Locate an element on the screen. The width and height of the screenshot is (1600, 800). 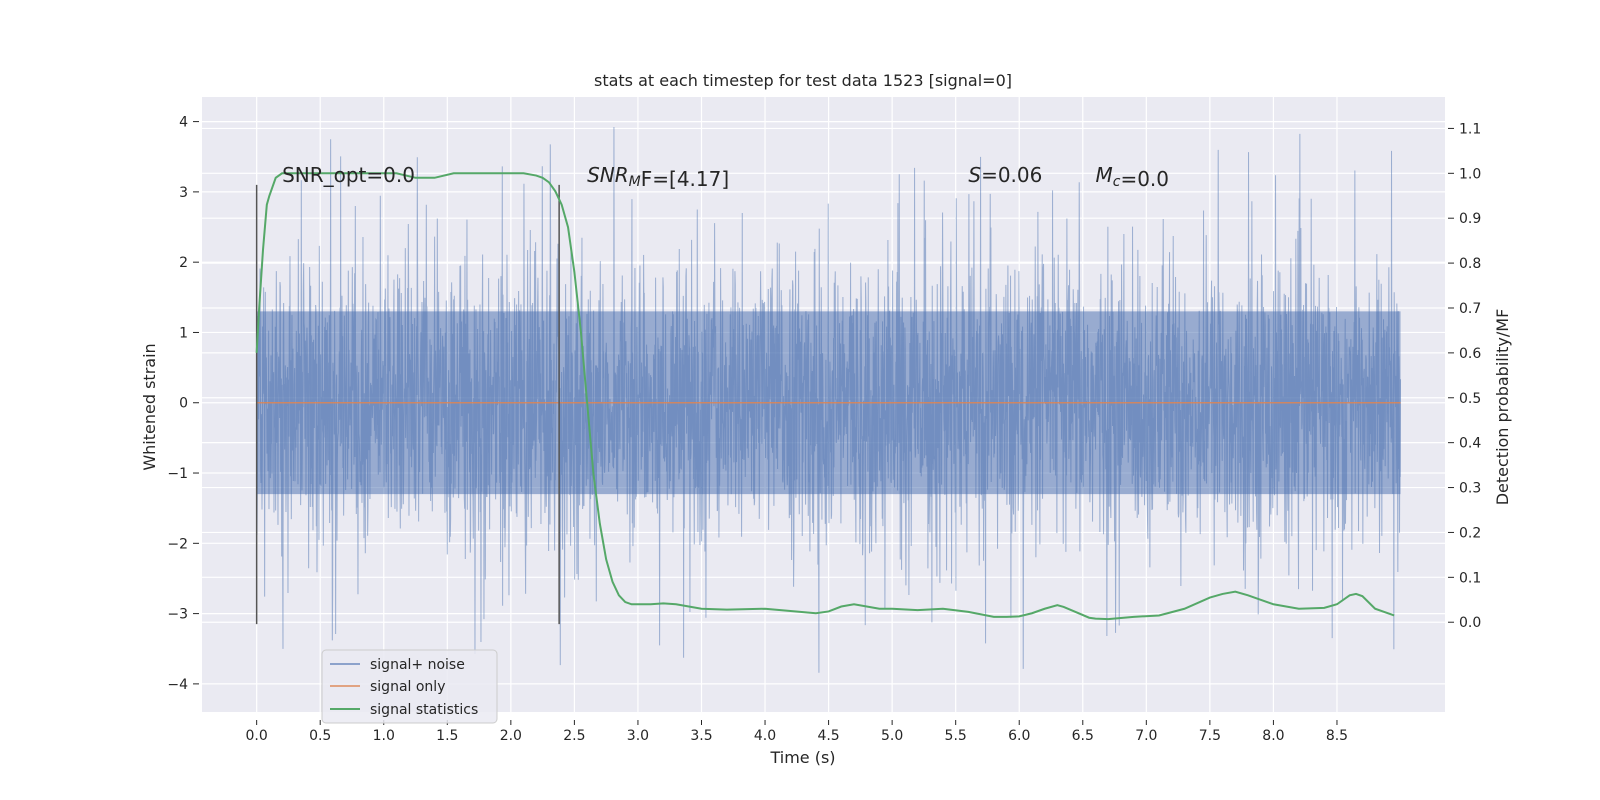
legend-label-statistics: signal statistics is located at coordinates (424, 710).